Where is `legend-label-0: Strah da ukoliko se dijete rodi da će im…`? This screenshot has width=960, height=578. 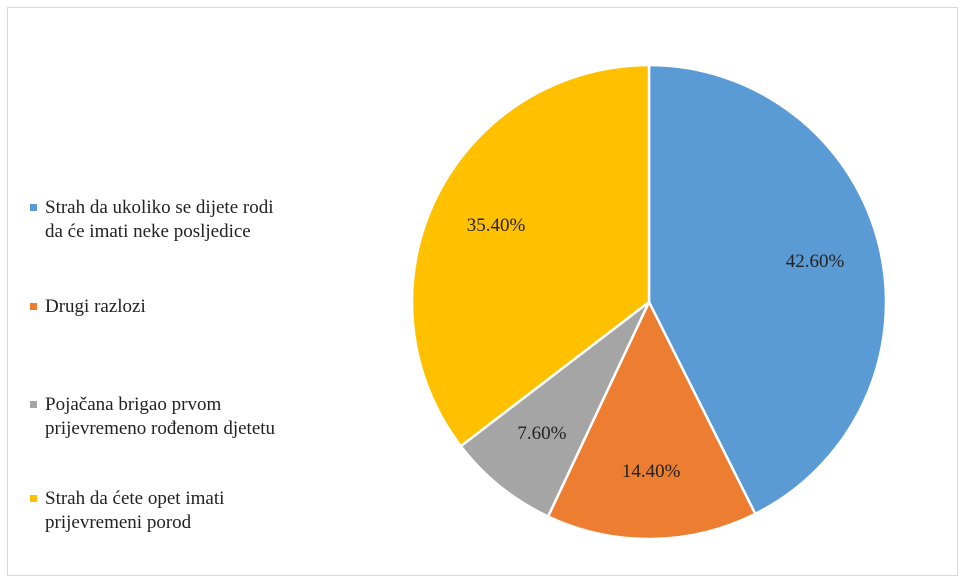
legend-label-0: Strah da ukoliko se dijete rodi da će im… is located at coordinates (159, 219).